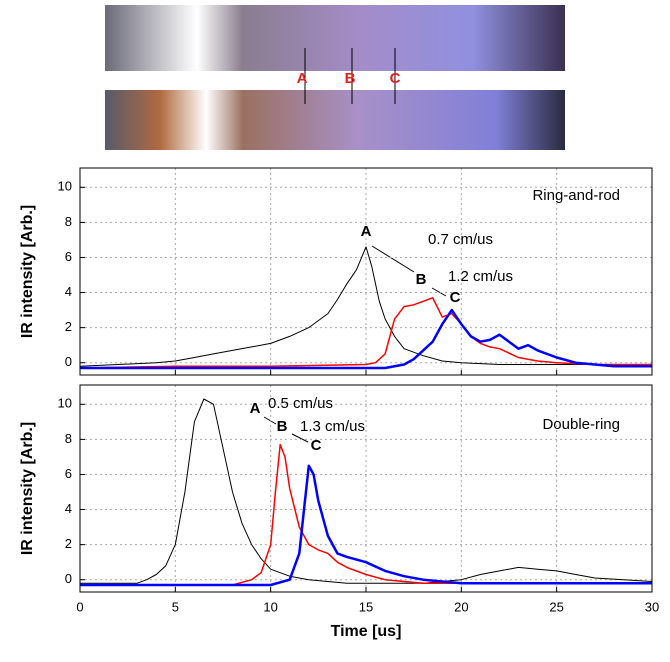 The width and height of the screenshot is (670, 662). Describe the element at coordinates (461, 606) in the screenshot. I see `x-tick-label: 20` at that location.